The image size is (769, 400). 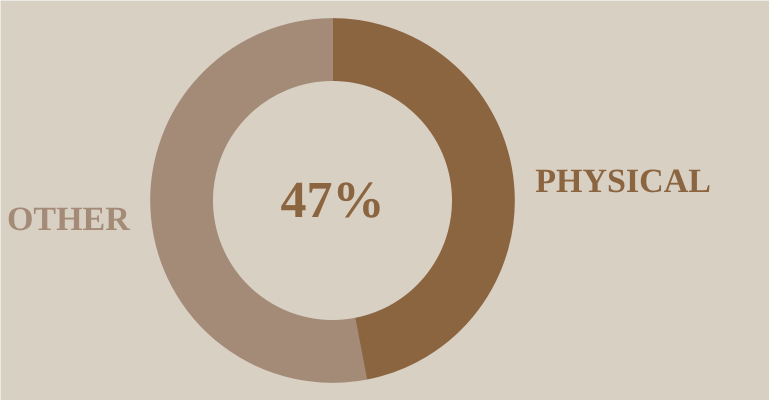 What do you see at coordinates (332, 200) in the screenshot?
I see `text: 47%` at bounding box center [332, 200].